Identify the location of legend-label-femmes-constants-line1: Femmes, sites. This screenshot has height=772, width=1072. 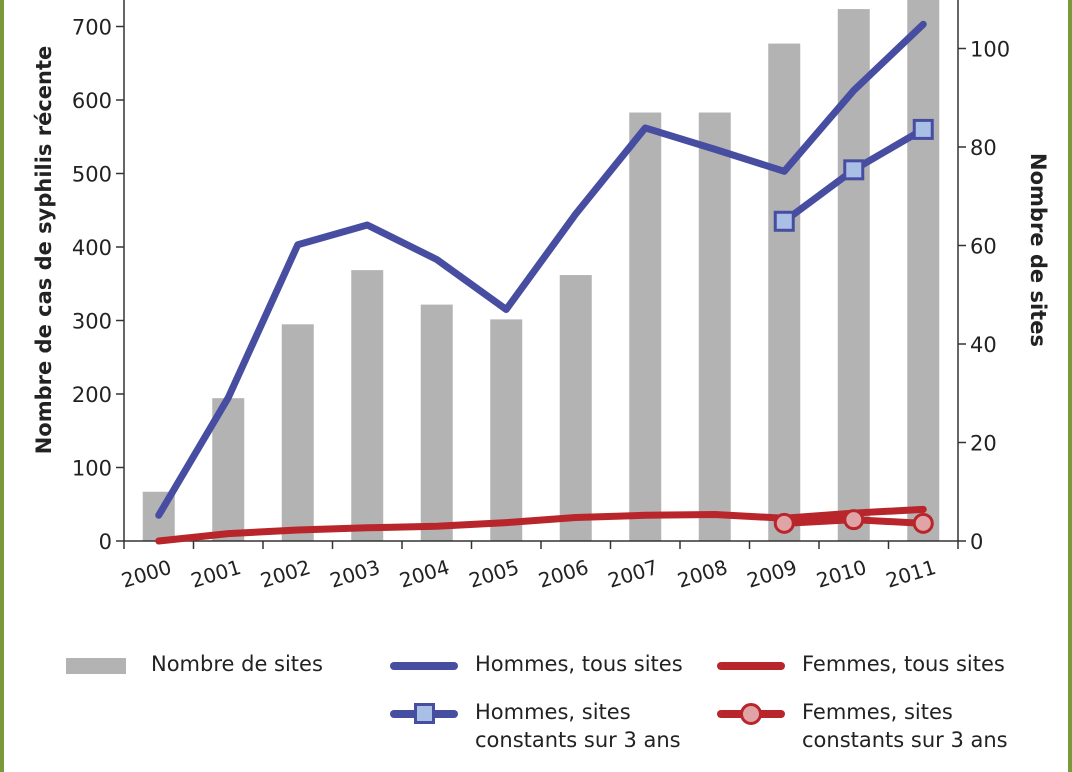
(877, 712).